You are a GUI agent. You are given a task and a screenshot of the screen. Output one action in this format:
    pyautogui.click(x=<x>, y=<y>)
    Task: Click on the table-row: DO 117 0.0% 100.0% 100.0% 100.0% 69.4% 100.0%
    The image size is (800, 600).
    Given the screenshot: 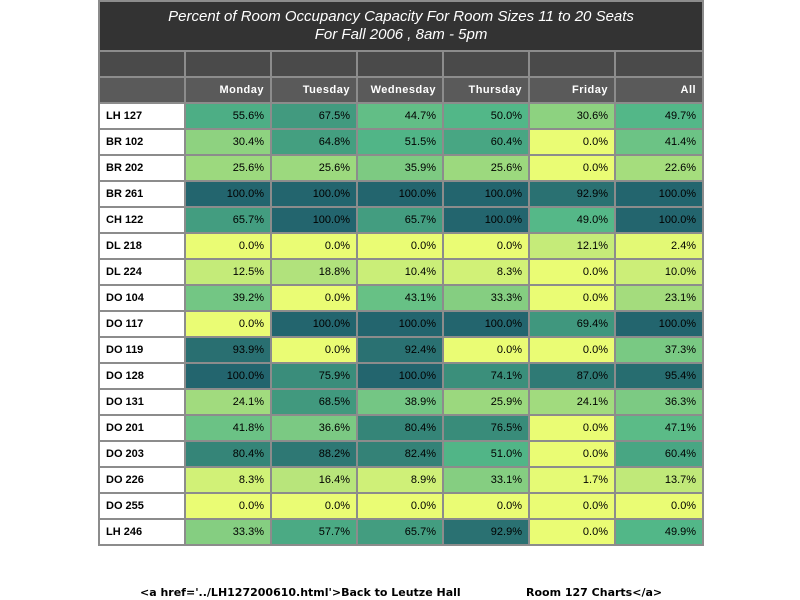 What is the action you would take?
    pyautogui.click(x=401, y=324)
    